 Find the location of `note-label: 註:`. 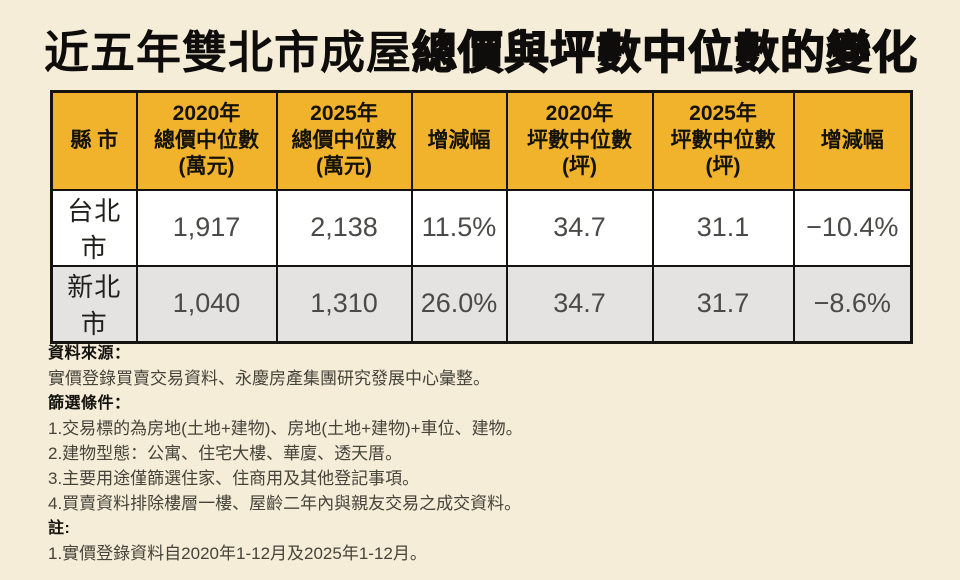

note-label: 註: is located at coordinates (59, 528).